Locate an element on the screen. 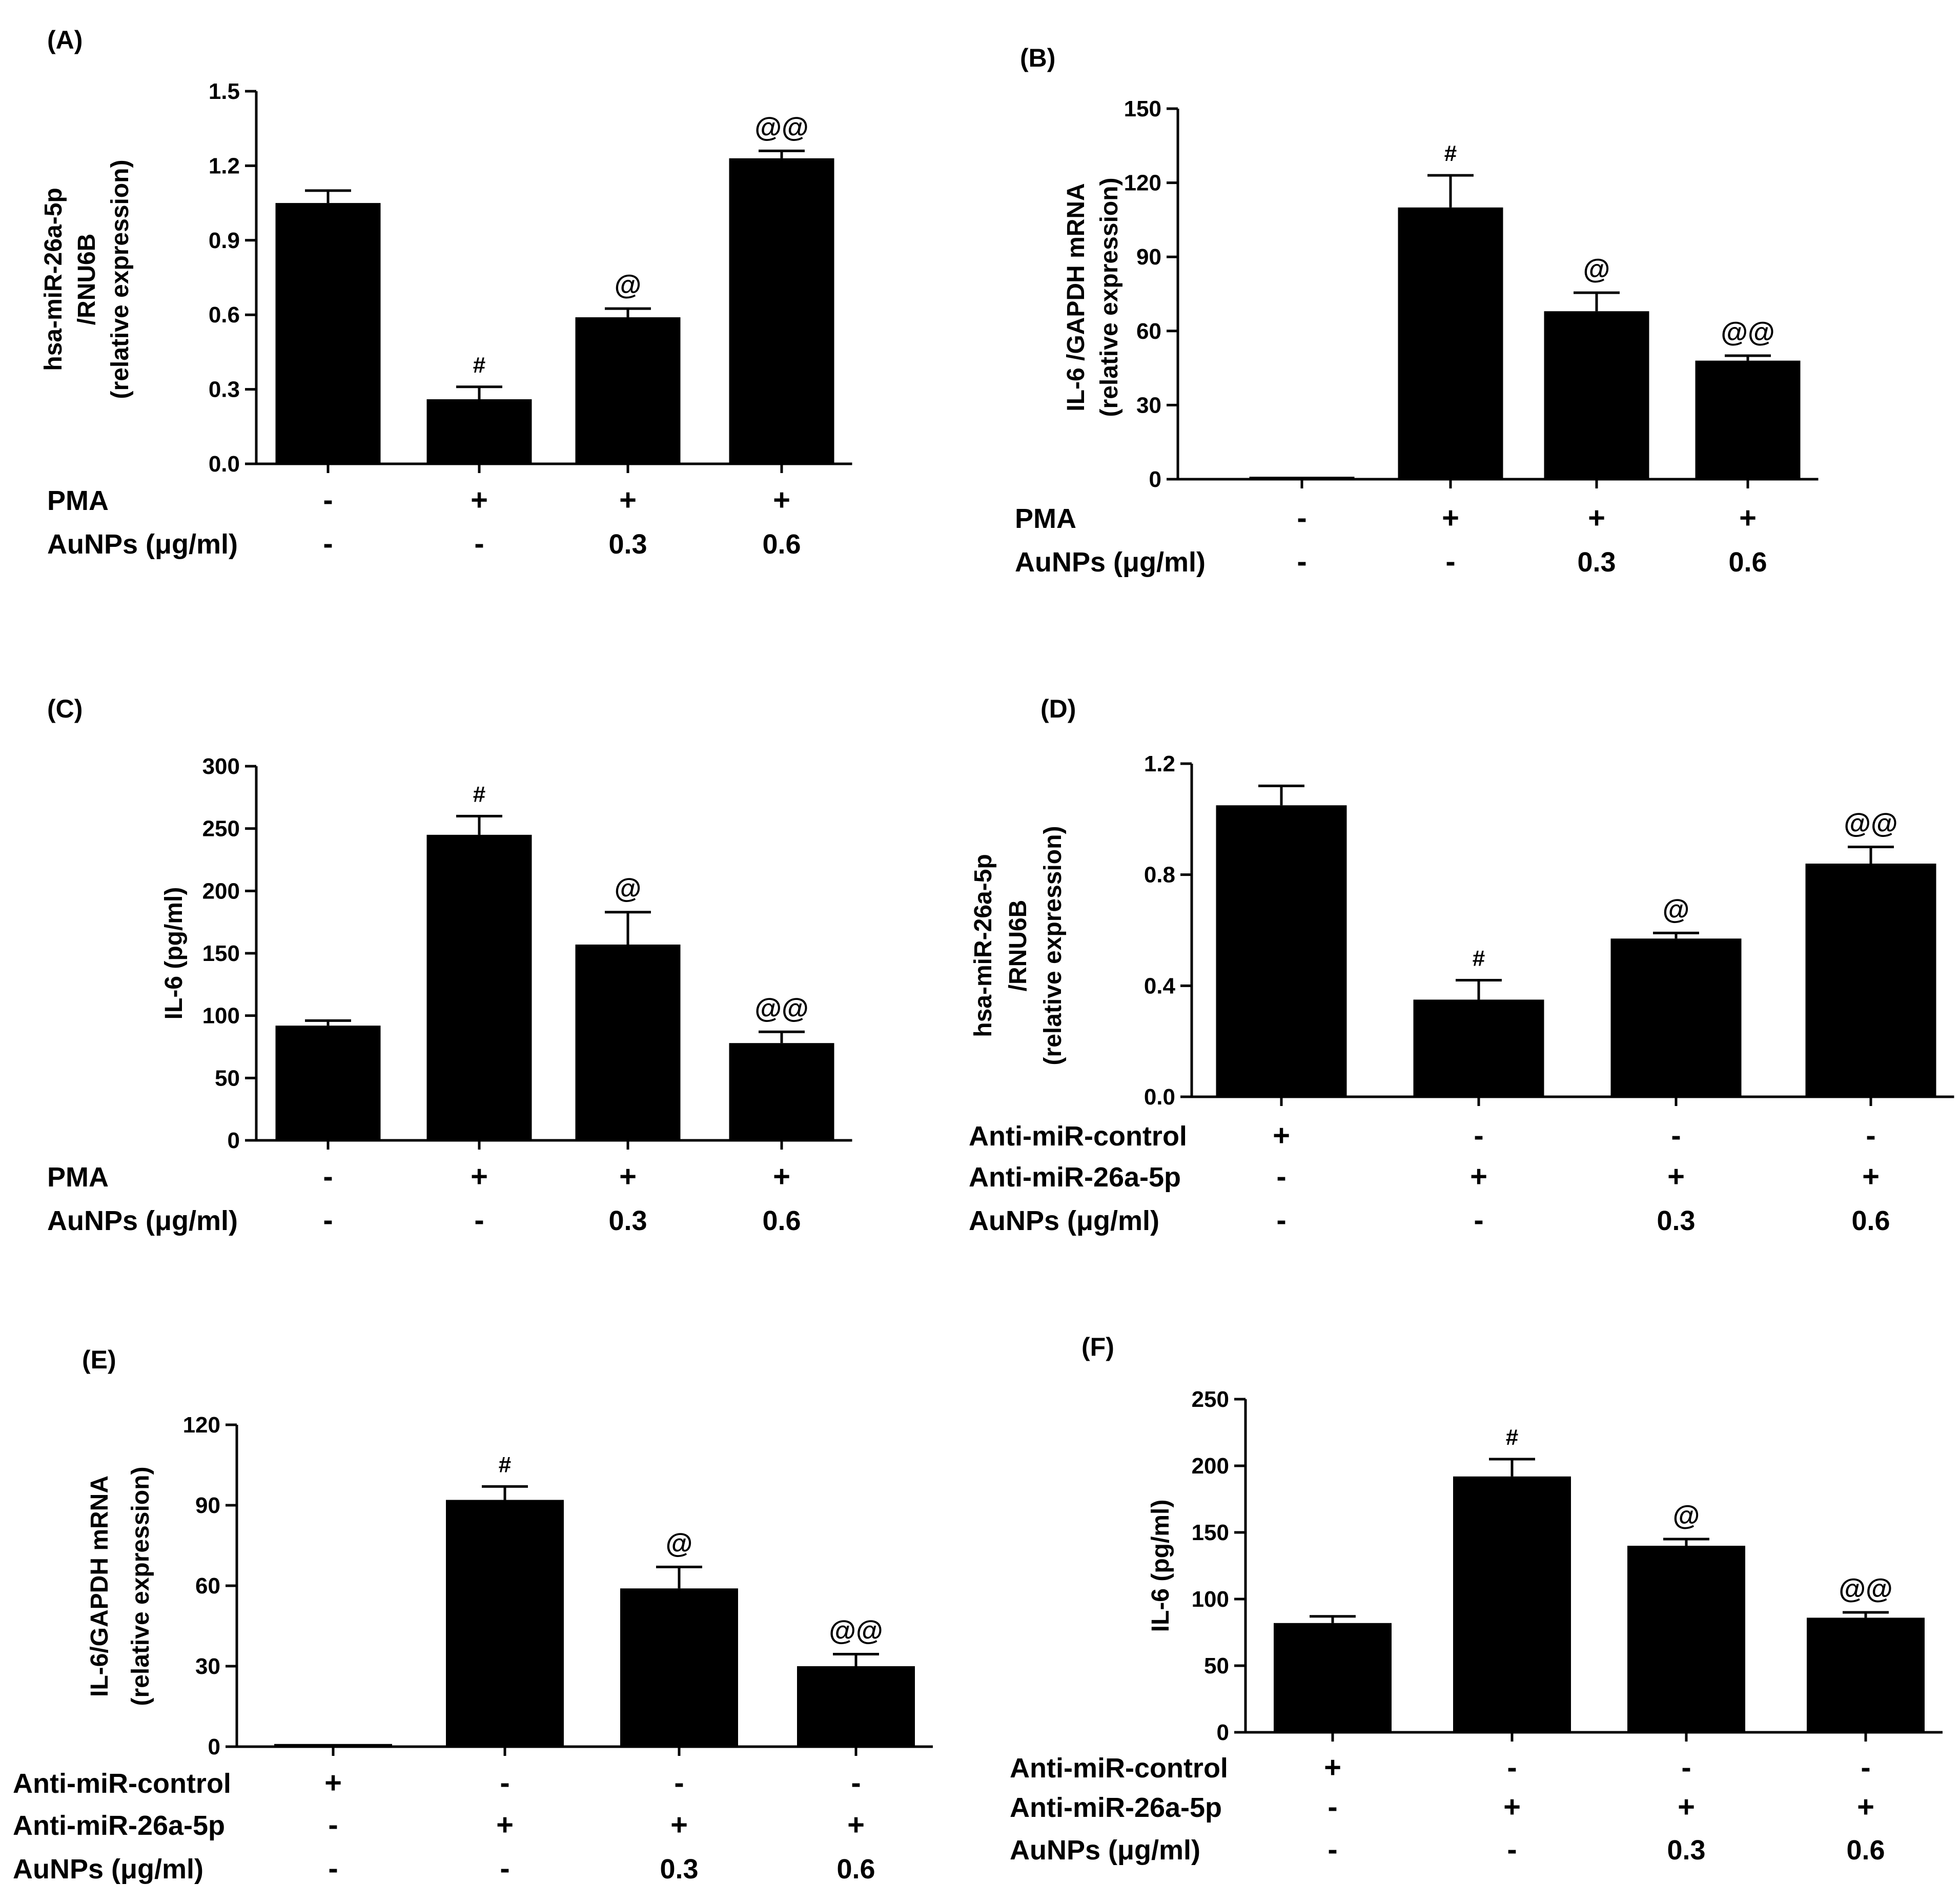 Image resolution: width=1960 pixels, height=1904 pixels. y-tick-label: 0.4 is located at coordinates (1160, 985).